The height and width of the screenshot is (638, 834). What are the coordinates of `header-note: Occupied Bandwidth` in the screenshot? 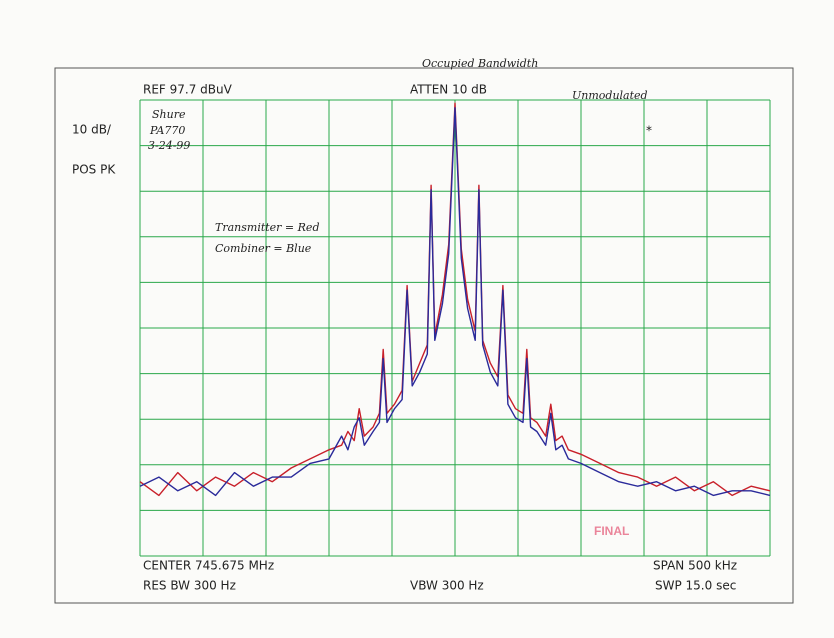 It's located at (480, 63).